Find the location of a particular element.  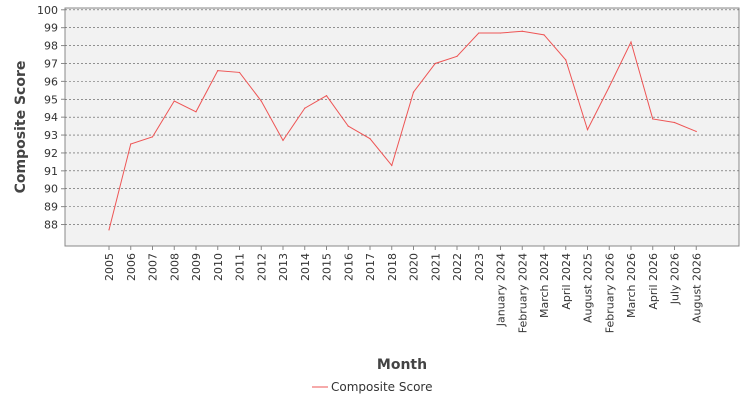

x-tick-label: February 2024 is located at coordinates (522, 293).